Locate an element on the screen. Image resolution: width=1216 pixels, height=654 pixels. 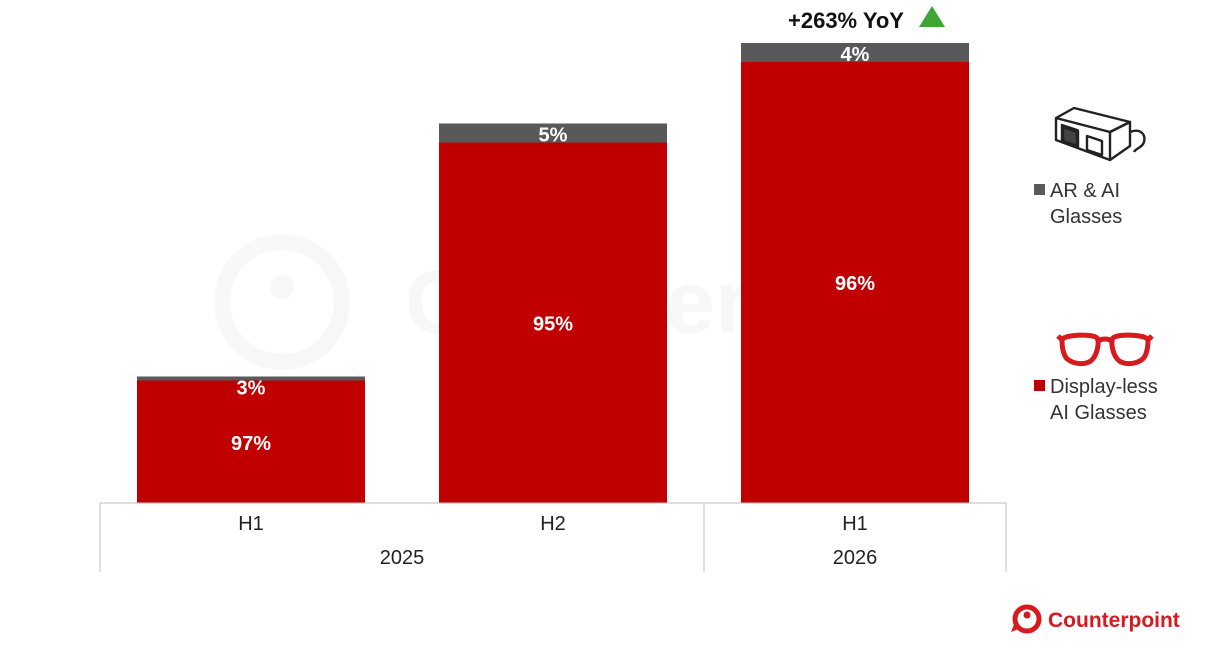
legend-swatch-display-less is located at coordinates (1039, 385).